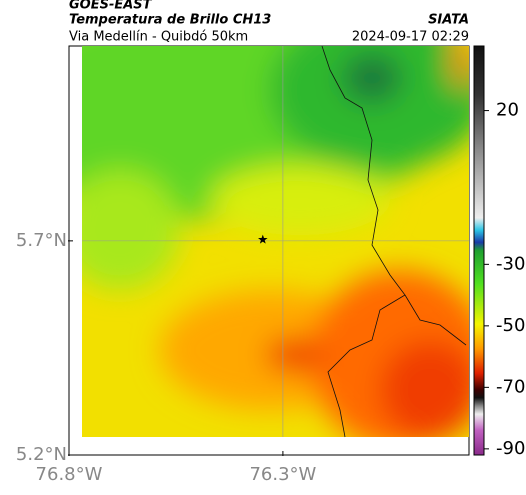 The width and height of the screenshot is (526, 495). Describe the element at coordinates (158, 37) in the screenshot. I see `location: Via Medellín - Quibdó 50km` at that location.